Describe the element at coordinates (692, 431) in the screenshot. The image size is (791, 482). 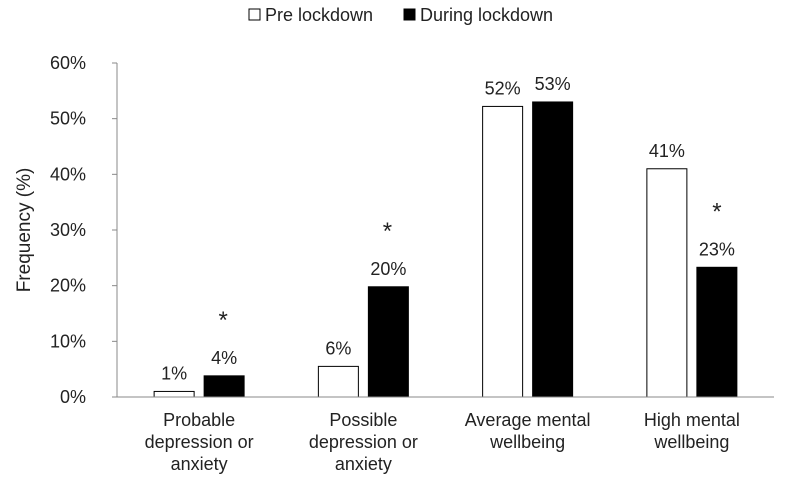
I see `category-label: High mental wellbeing` at that location.